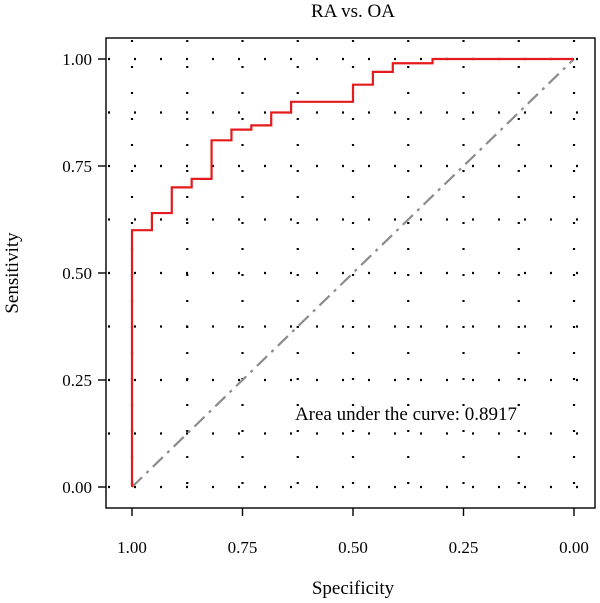  What do you see at coordinates (77, 487) in the screenshot?
I see `y-tick-label-0: 0.00` at bounding box center [77, 487].